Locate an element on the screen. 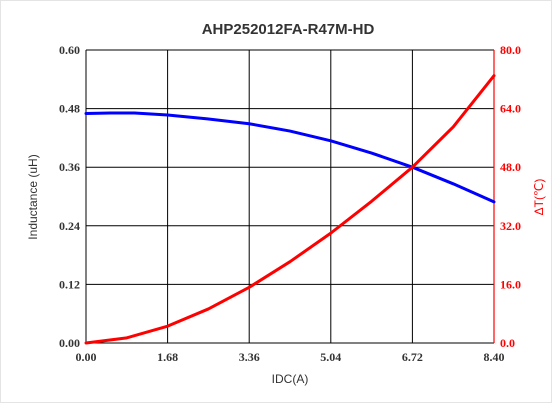  y2-tick-label-2: 32.0 is located at coordinates (510, 226).